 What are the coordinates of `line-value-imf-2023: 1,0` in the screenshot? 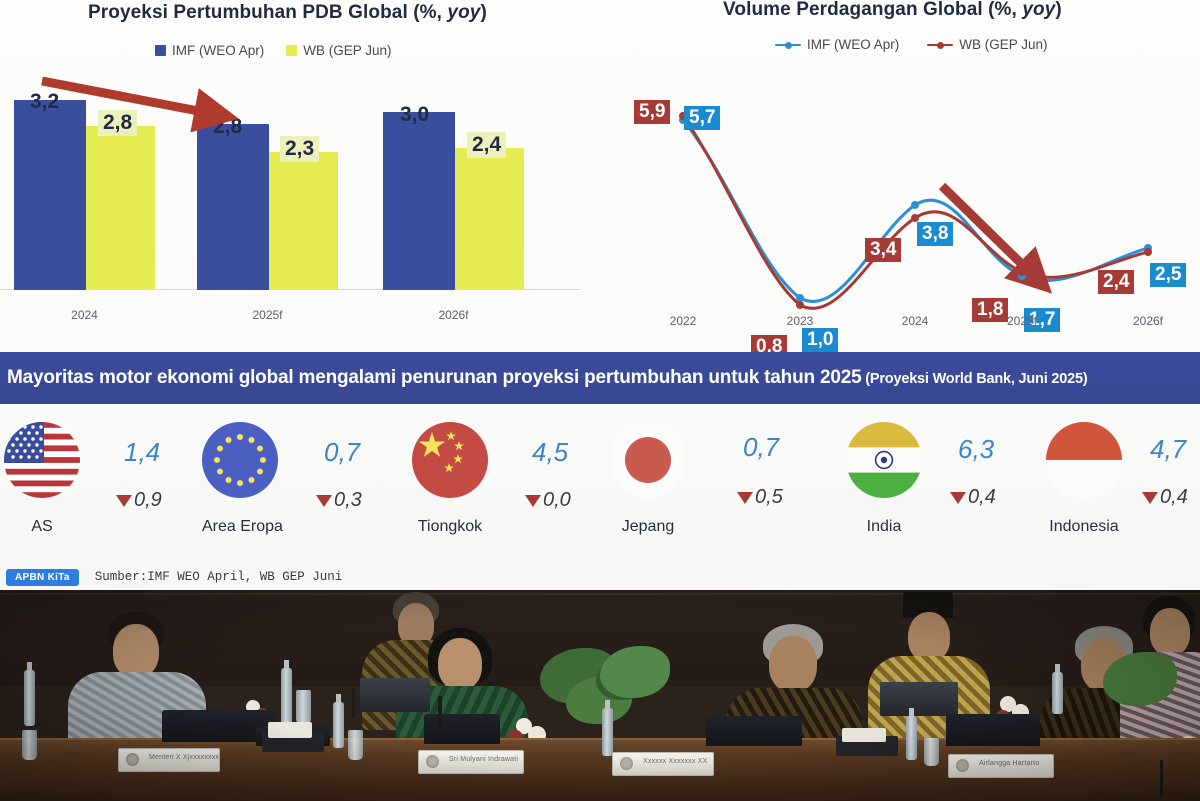 It's located at (820, 340).